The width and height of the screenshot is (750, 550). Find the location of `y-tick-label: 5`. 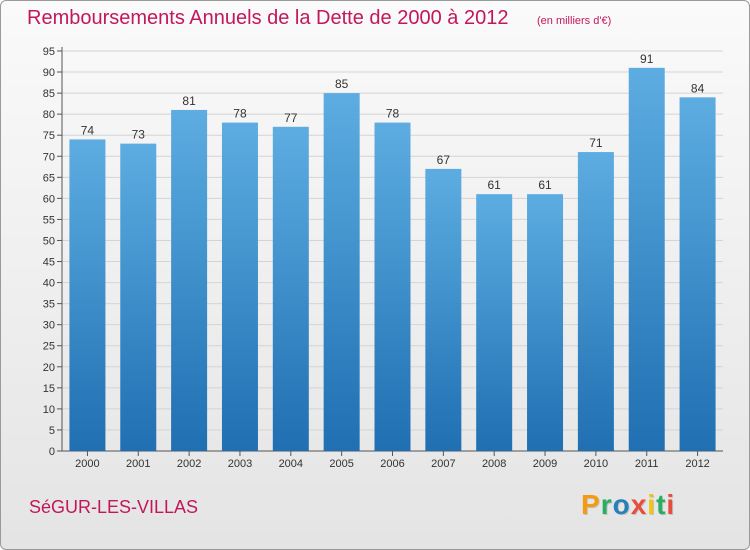

y-tick-label: 5 is located at coordinates (52, 431).